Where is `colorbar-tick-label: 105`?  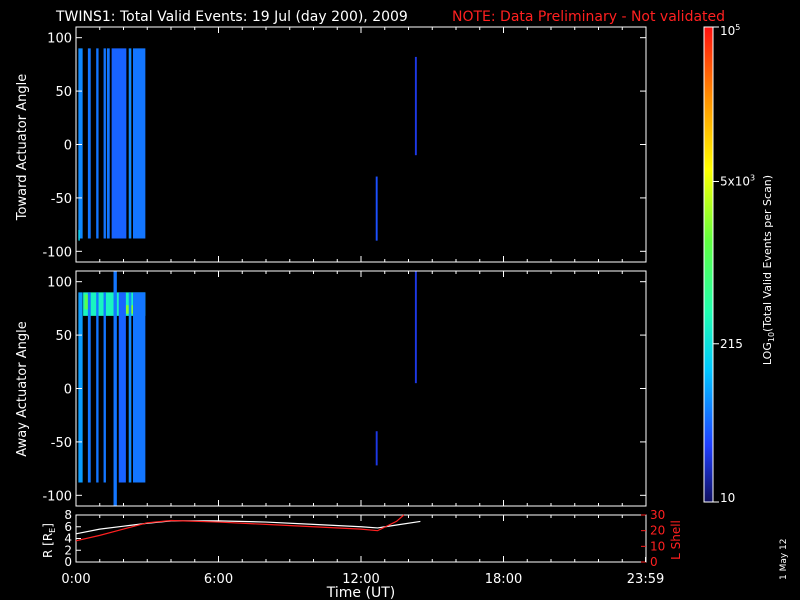 colorbar-tick-label: 105 is located at coordinates (730, 30).